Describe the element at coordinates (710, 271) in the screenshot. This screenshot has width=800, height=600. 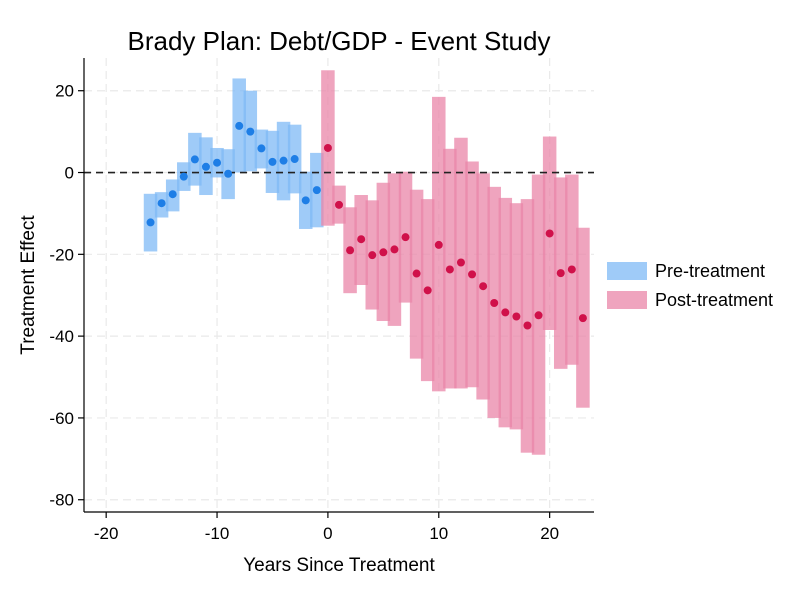
I see `legend-label: Pre-treatment` at that location.